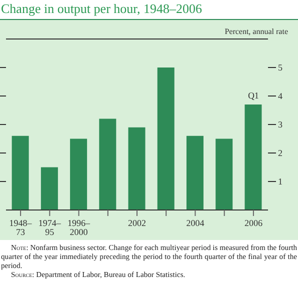  I want to click on x-tick-label: 2004, so click(195, 223).